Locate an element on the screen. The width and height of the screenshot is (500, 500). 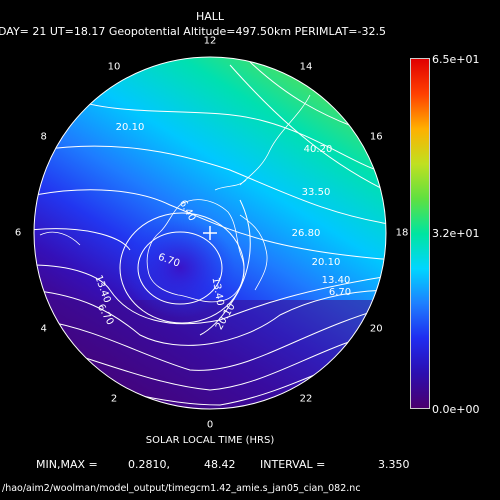
hour-label: 6 is located at coordinates (18, 233).